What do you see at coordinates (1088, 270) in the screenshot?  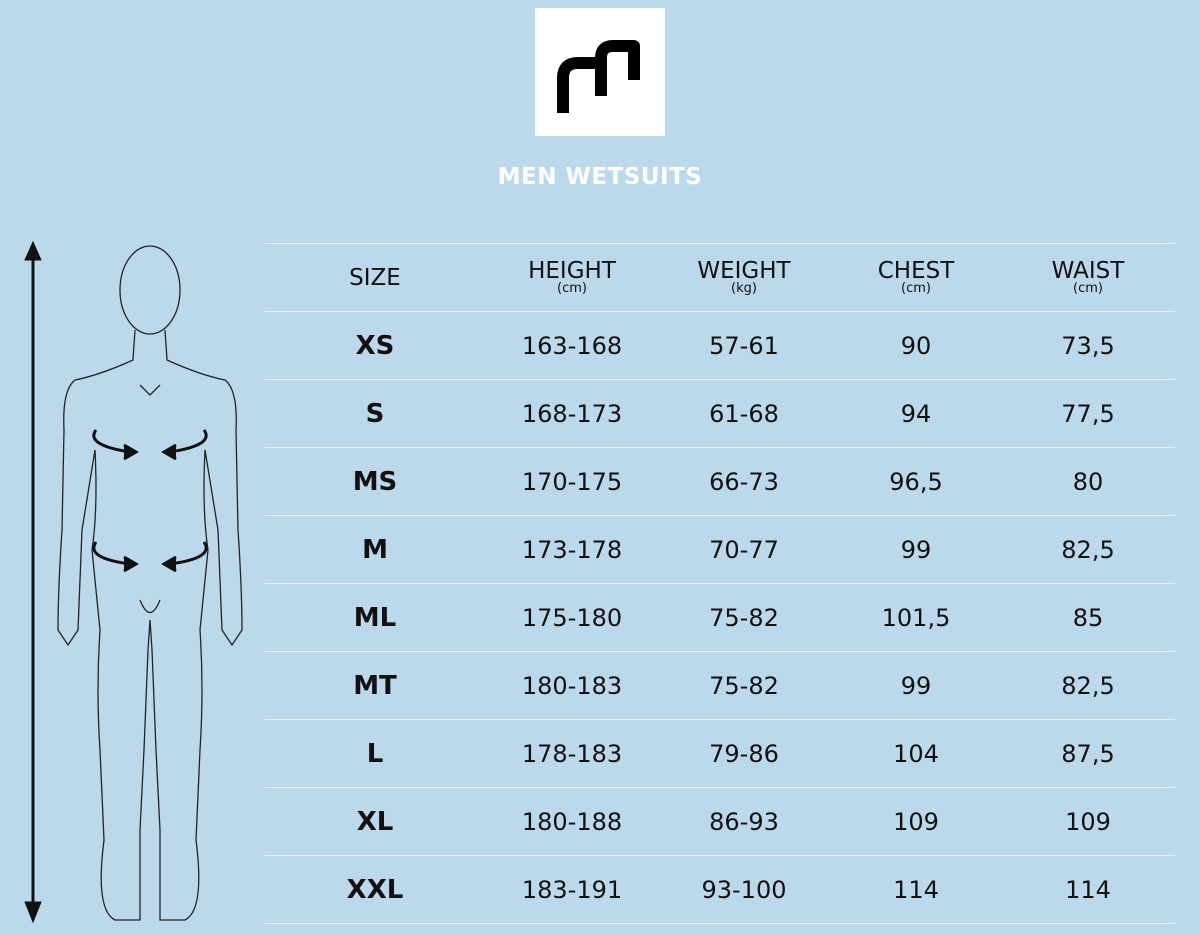 I see `header-label: WAIST` at bounding box center [1088, 270].